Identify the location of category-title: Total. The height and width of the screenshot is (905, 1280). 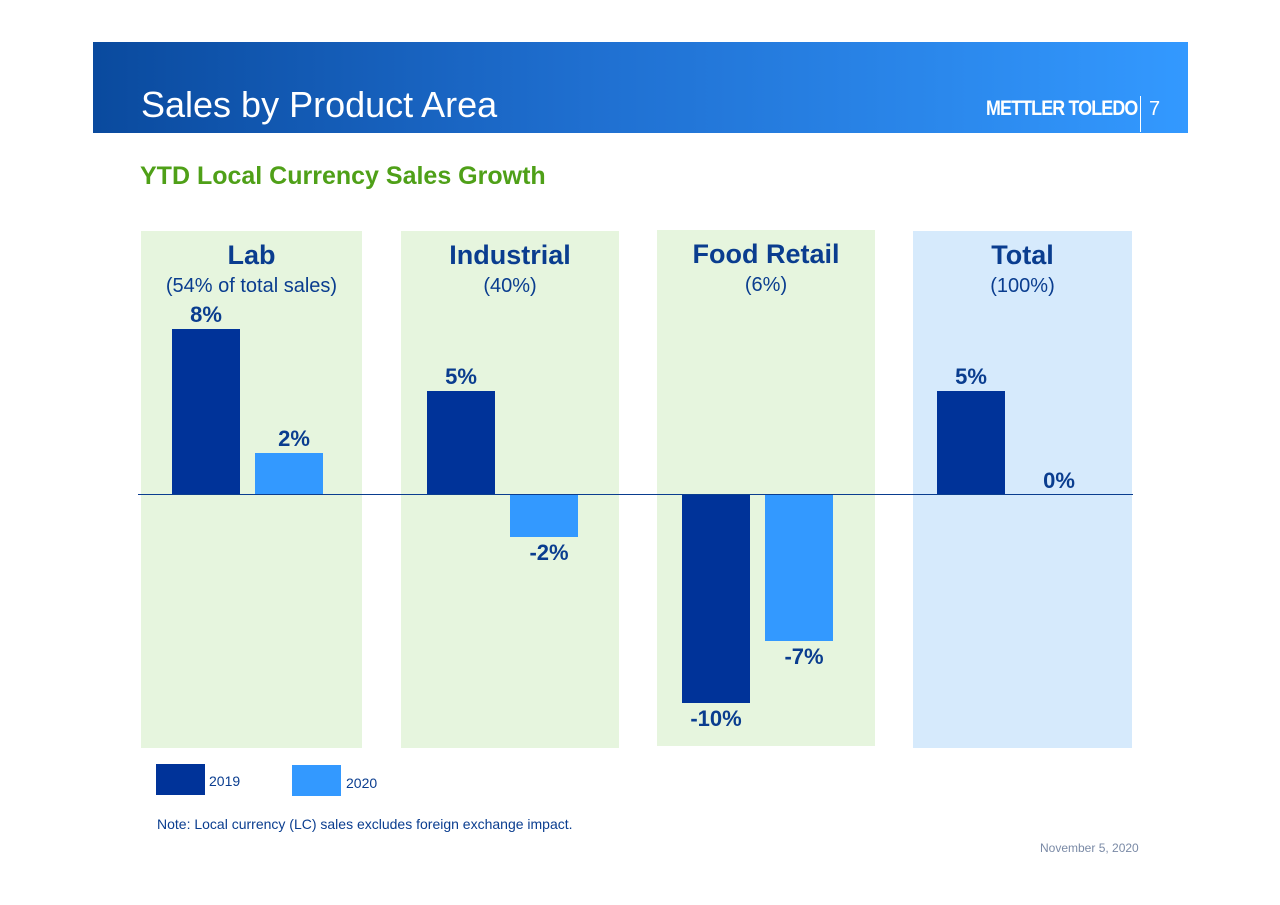
(1022, 255).